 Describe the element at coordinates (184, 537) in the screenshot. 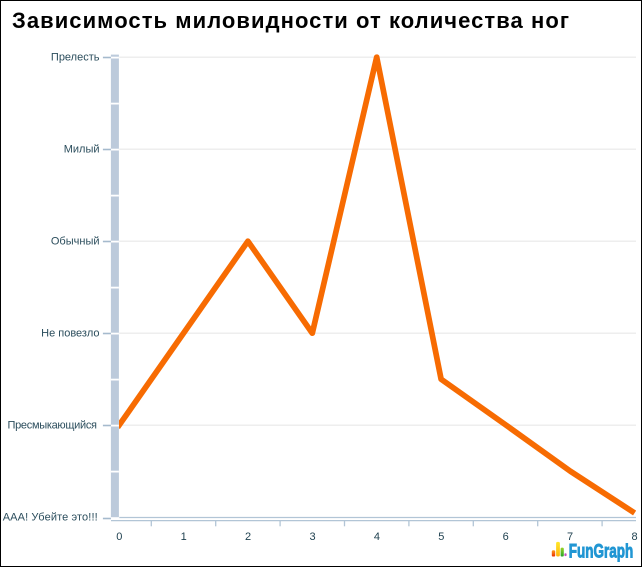

I see `svg-text: 1` at that location.